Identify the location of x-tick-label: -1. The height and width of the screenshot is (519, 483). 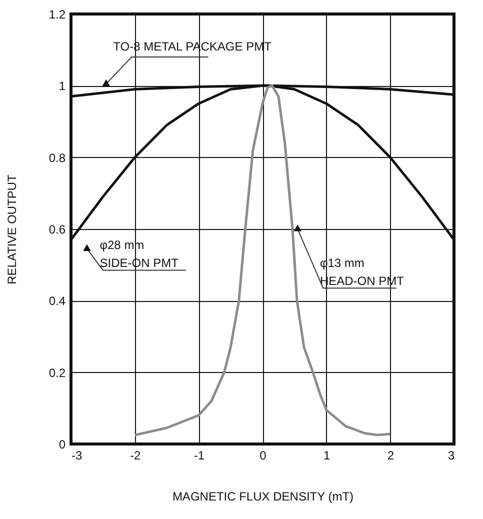
(199, 455).